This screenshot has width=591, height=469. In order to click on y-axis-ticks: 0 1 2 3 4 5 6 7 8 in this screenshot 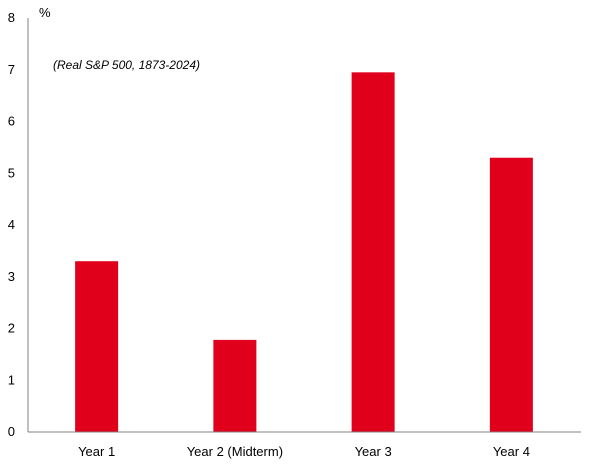, I will do `click(11, 224)`.